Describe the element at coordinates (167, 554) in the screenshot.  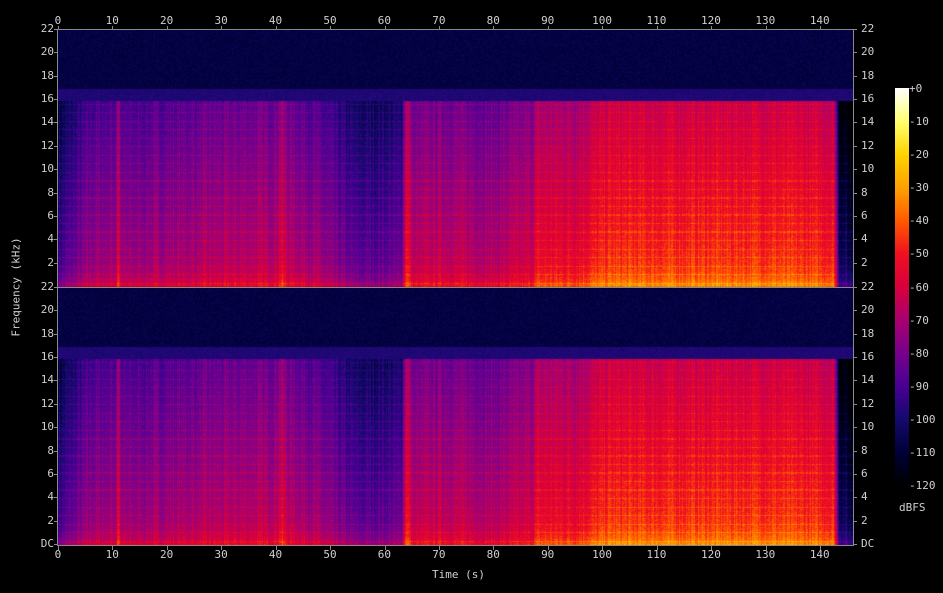
I see `x-tick-label-bottom: 20` at that location.